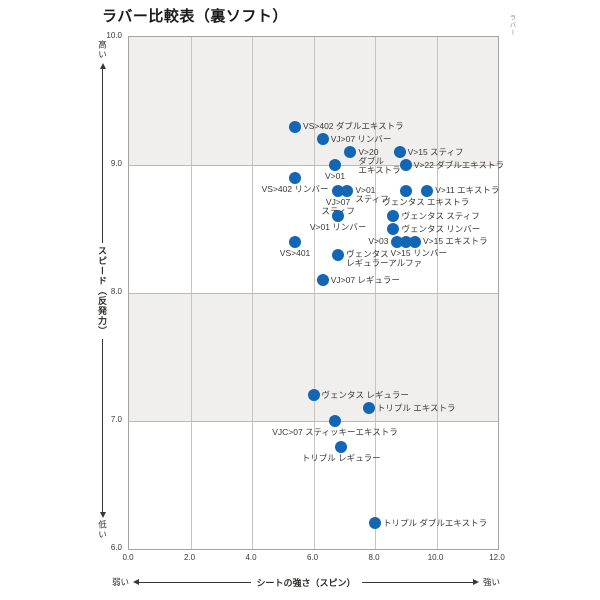 The image size is (600, 600). What do you see at coordinates (435, 522) in the screenshot?
I see `data-point-label: トリプル ダブルエキストラ` at bounding box center [435, 522].